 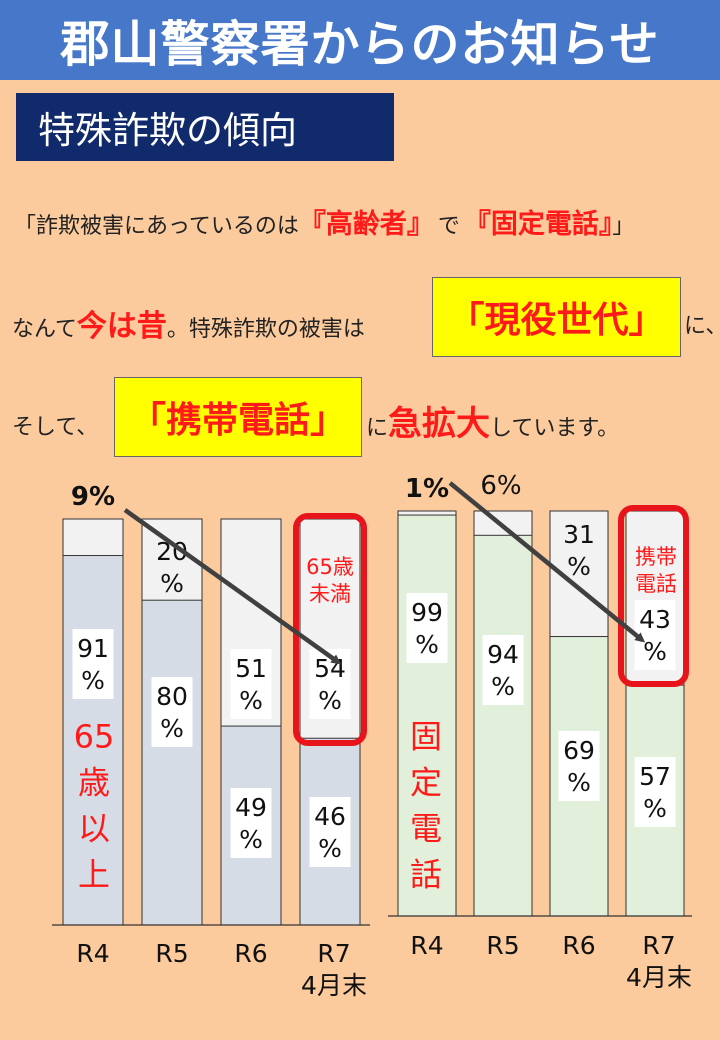 I want to click on chart1-bottom-series-label: 固定電話, so click(x=426, y=806).